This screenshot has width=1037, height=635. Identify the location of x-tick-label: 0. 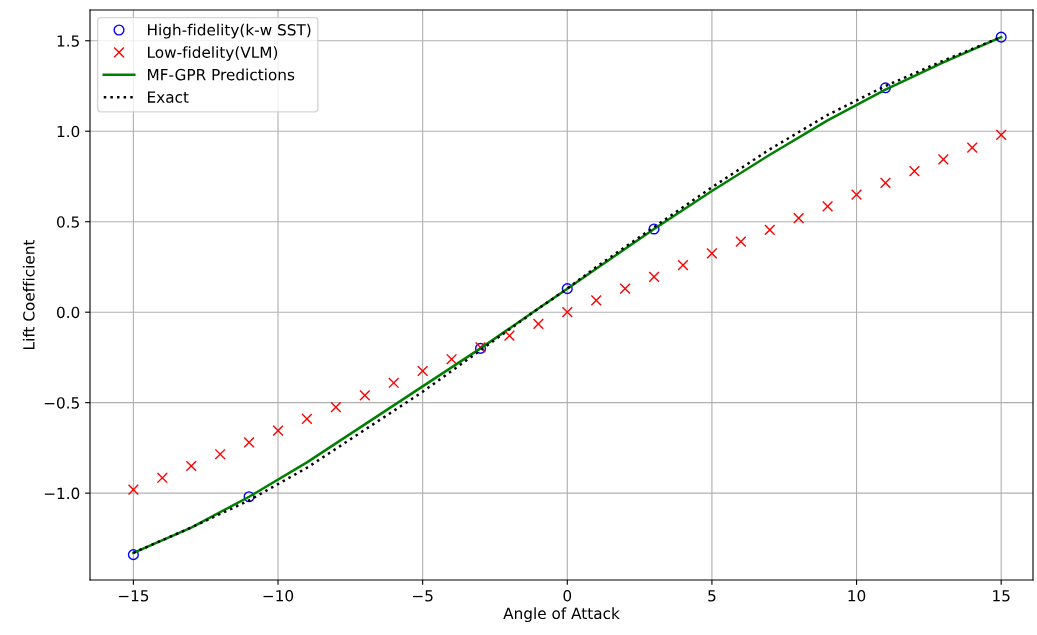
(567, 595).